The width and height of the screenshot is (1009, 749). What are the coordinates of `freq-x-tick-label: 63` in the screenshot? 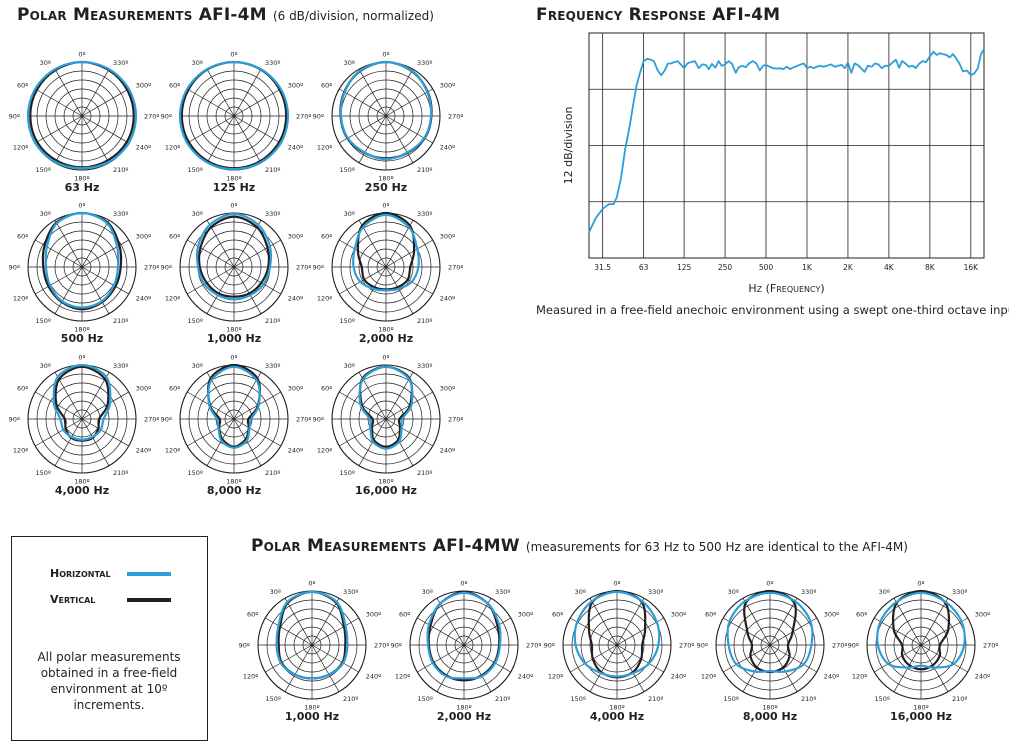 It's located at (644, 267).